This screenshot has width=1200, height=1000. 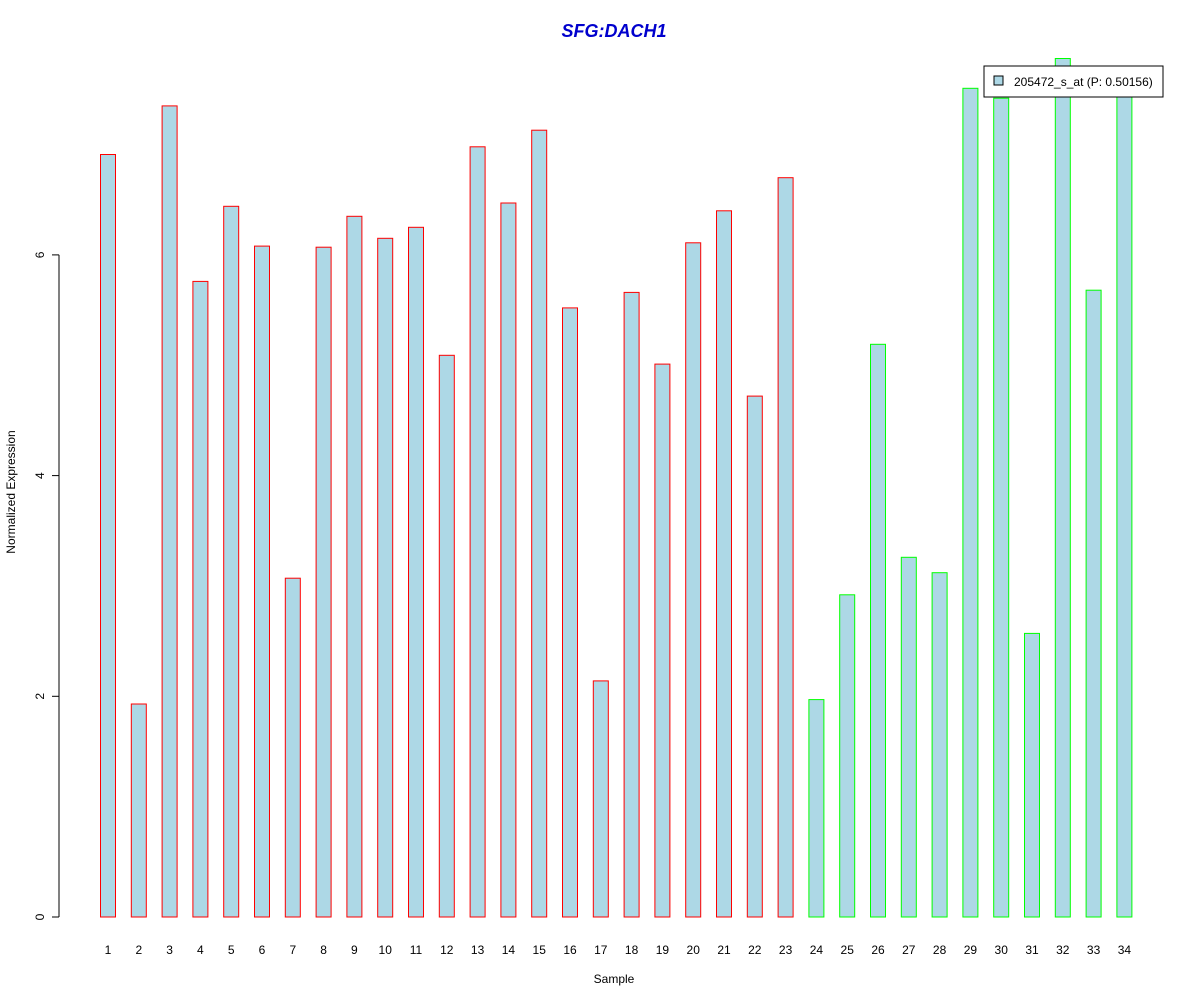 I want to click on x-tick-label: 9, so click(x=354, y=950).